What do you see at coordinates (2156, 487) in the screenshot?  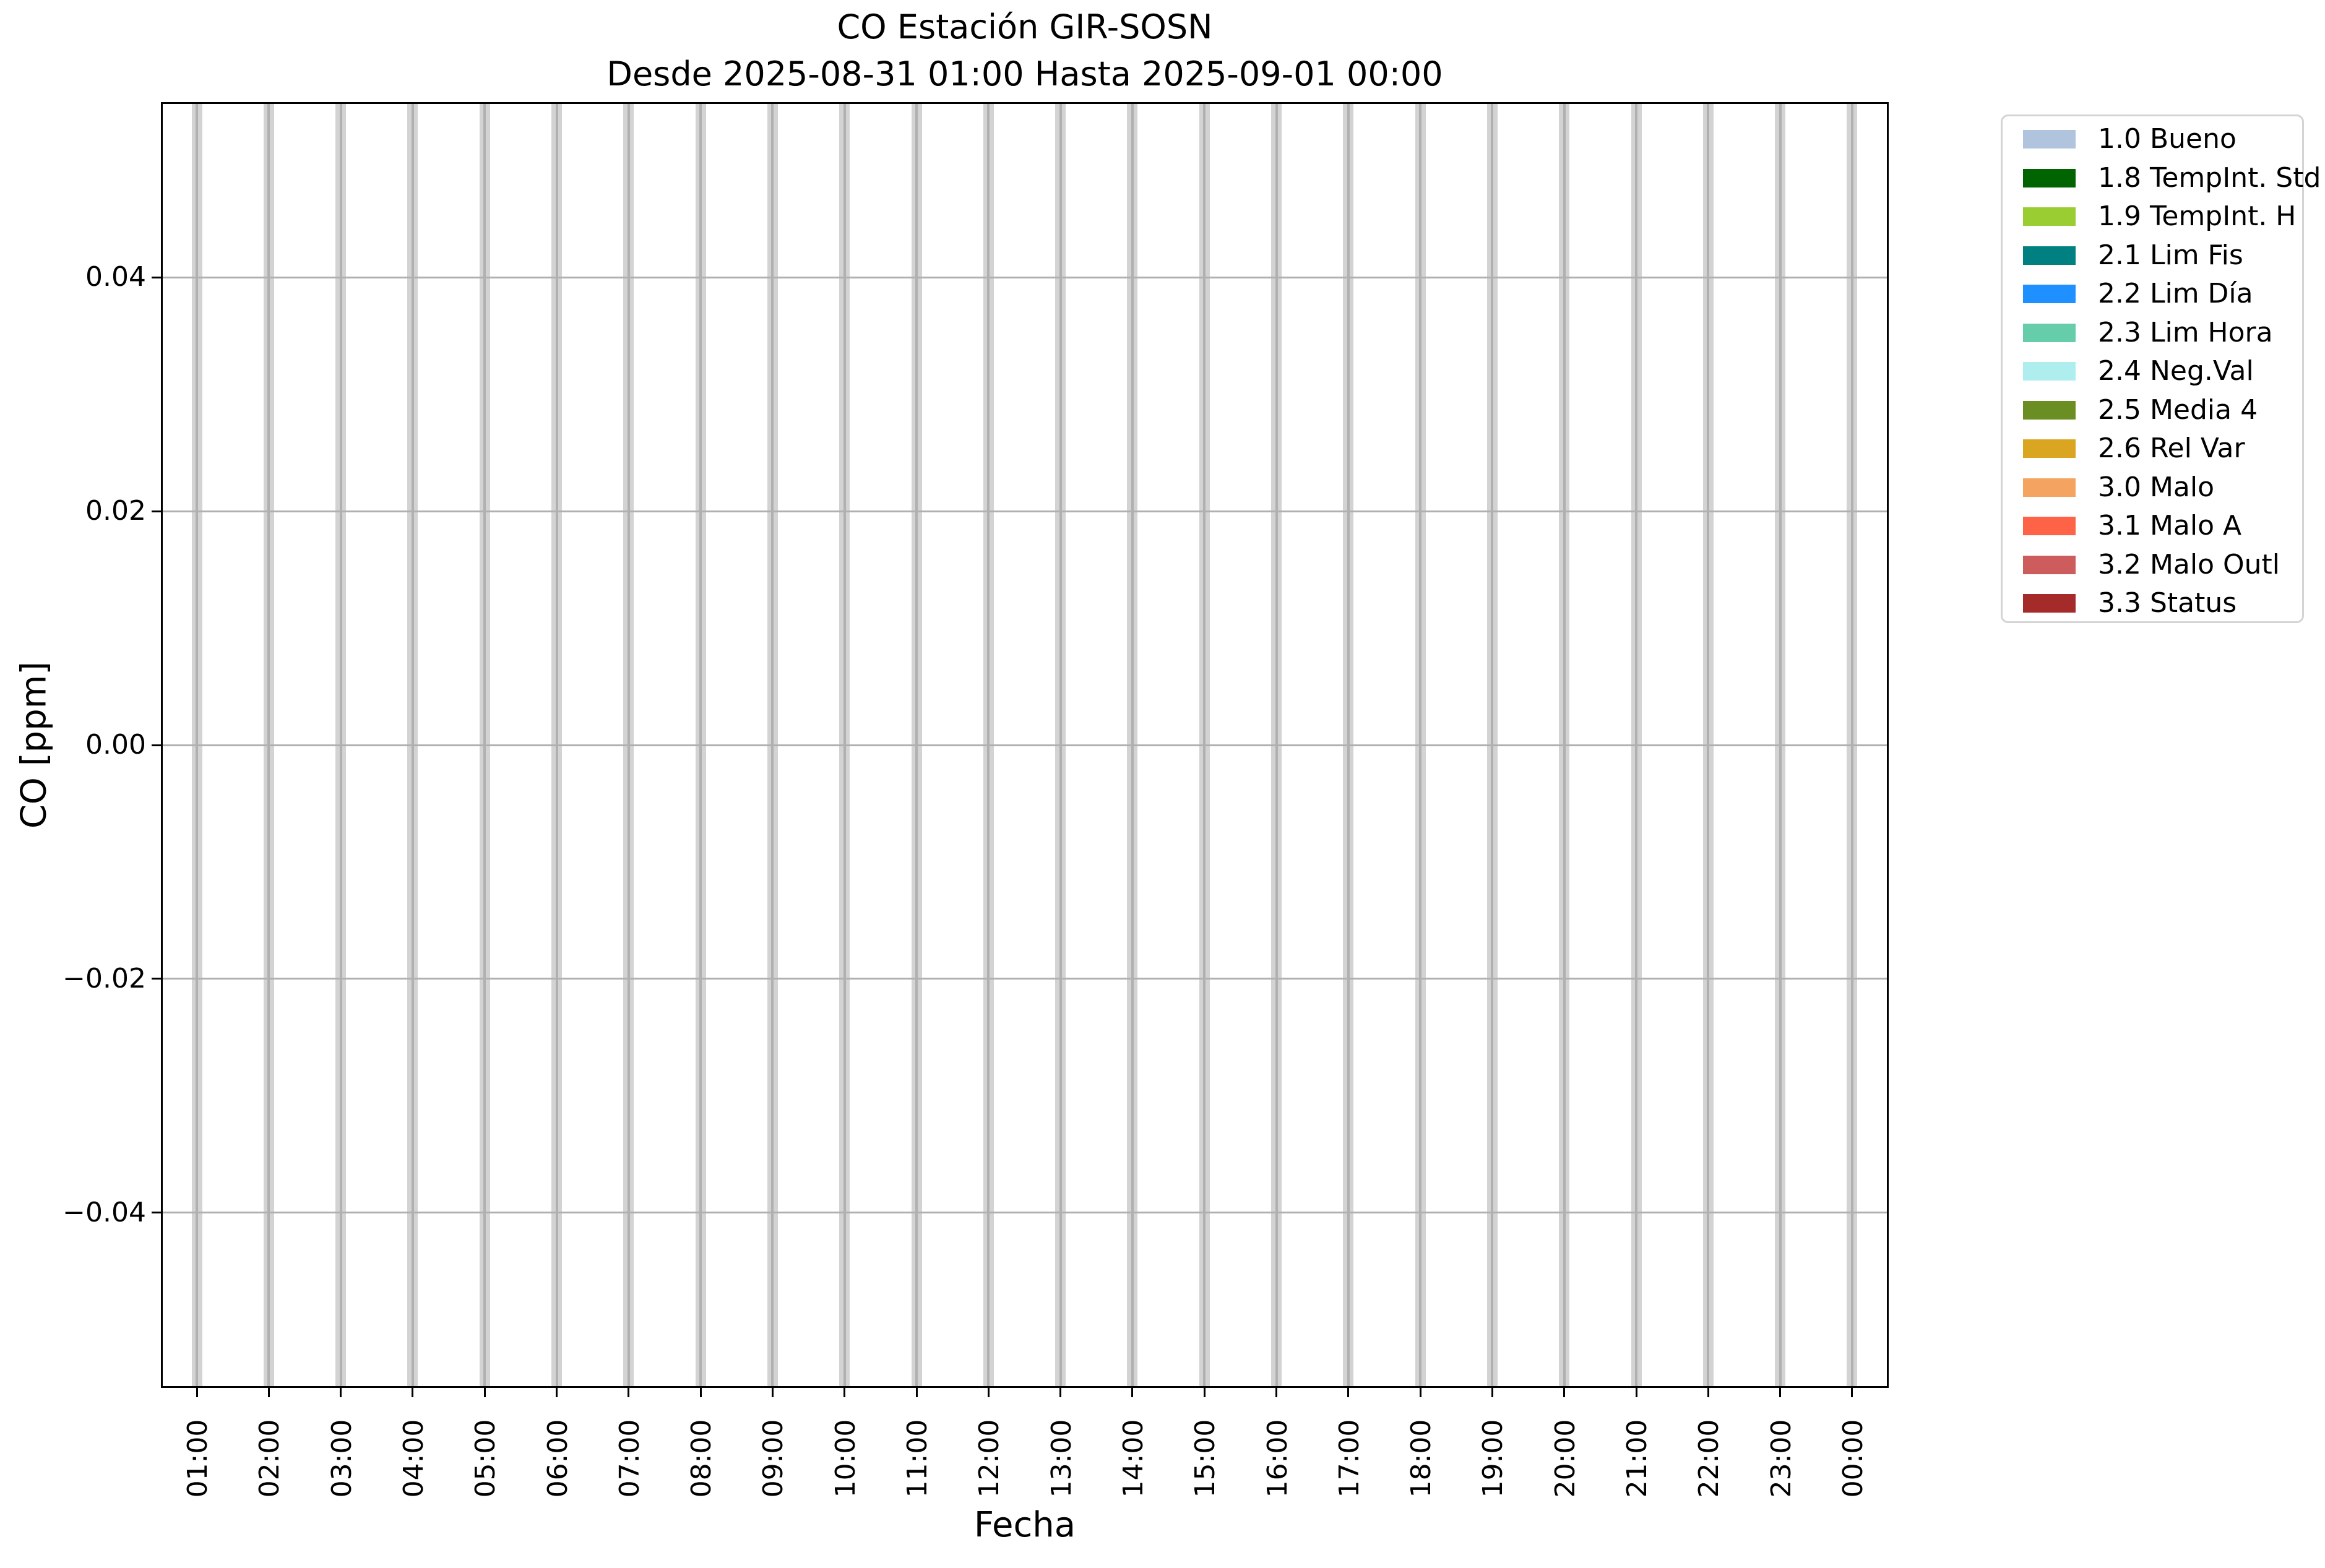 I see `legend-label: 3.0 Malo` at bounding box center [2156, 487].